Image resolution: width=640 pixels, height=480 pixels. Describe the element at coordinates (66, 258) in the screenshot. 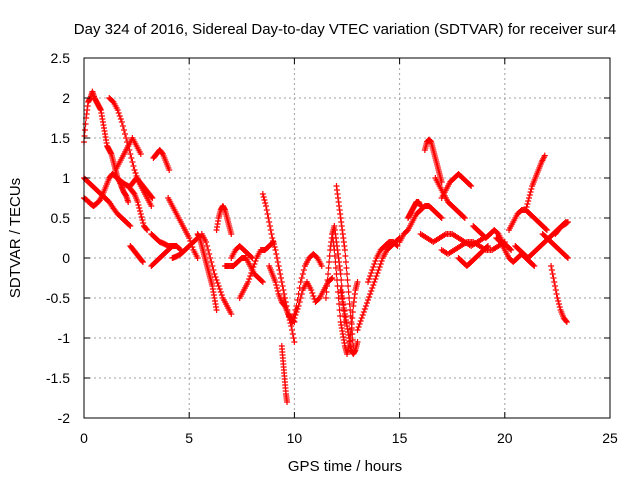

I see `y-tick-label: 0` at that location.